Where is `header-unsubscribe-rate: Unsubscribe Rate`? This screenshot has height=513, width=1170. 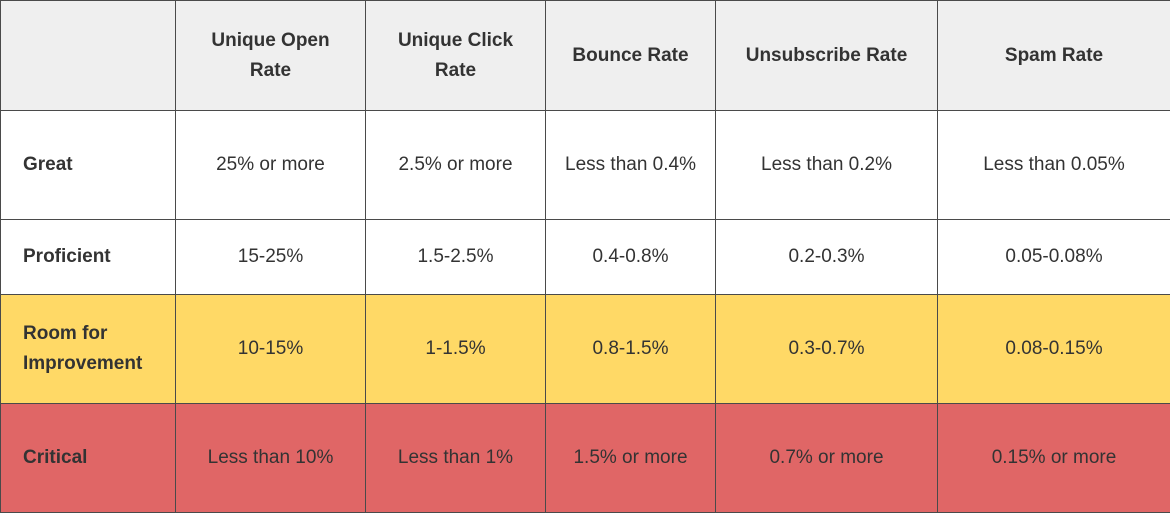
header-unsubscribe-rate: Unsubscribe Rate is located at coordinates (826, 55).